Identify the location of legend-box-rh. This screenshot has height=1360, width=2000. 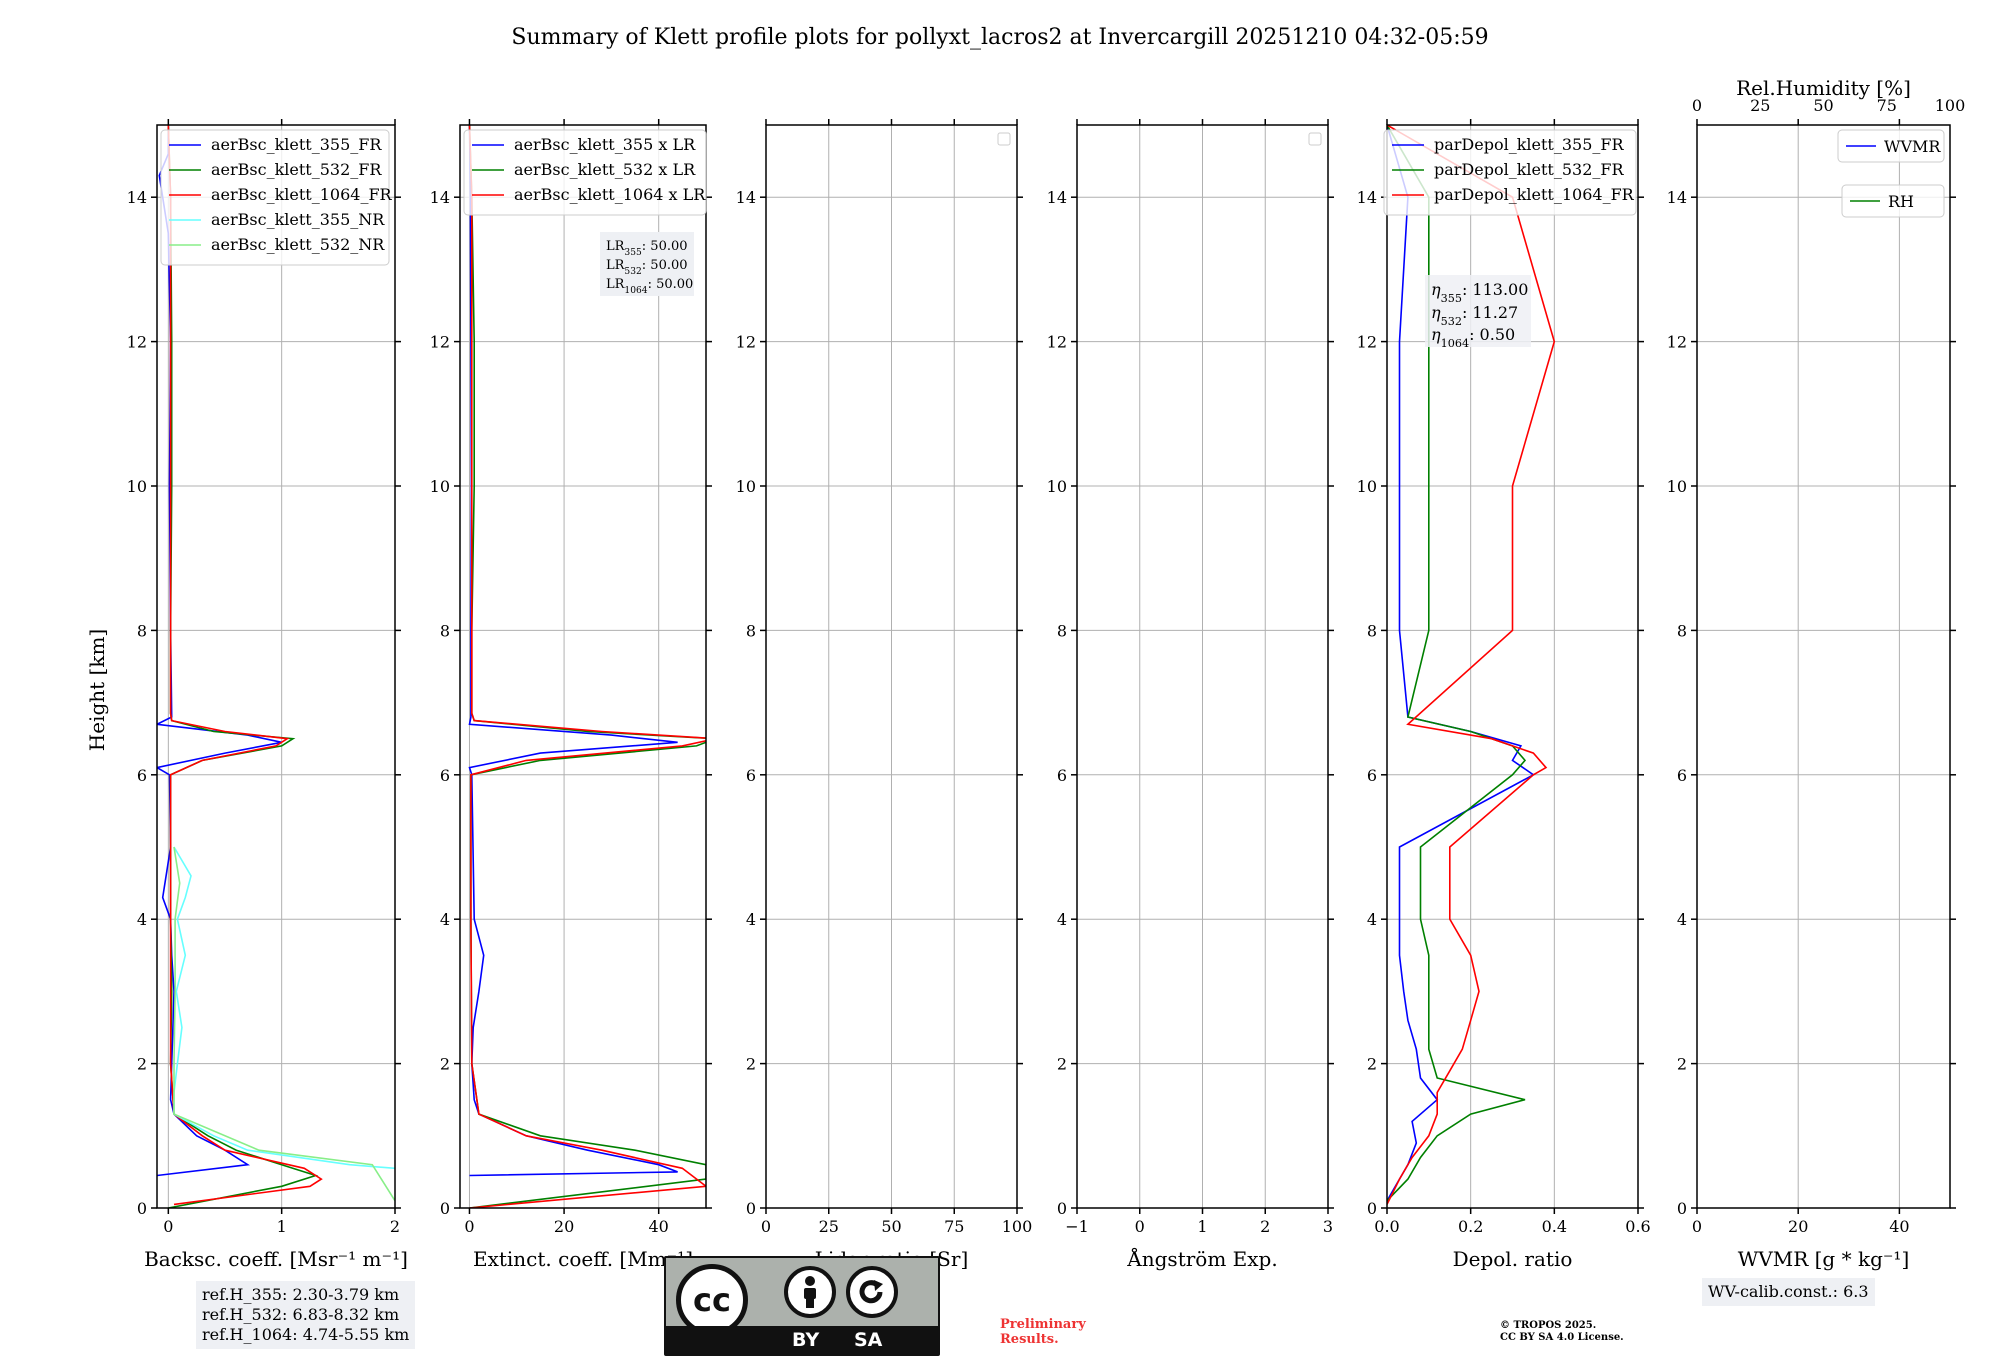
(1893, 201).